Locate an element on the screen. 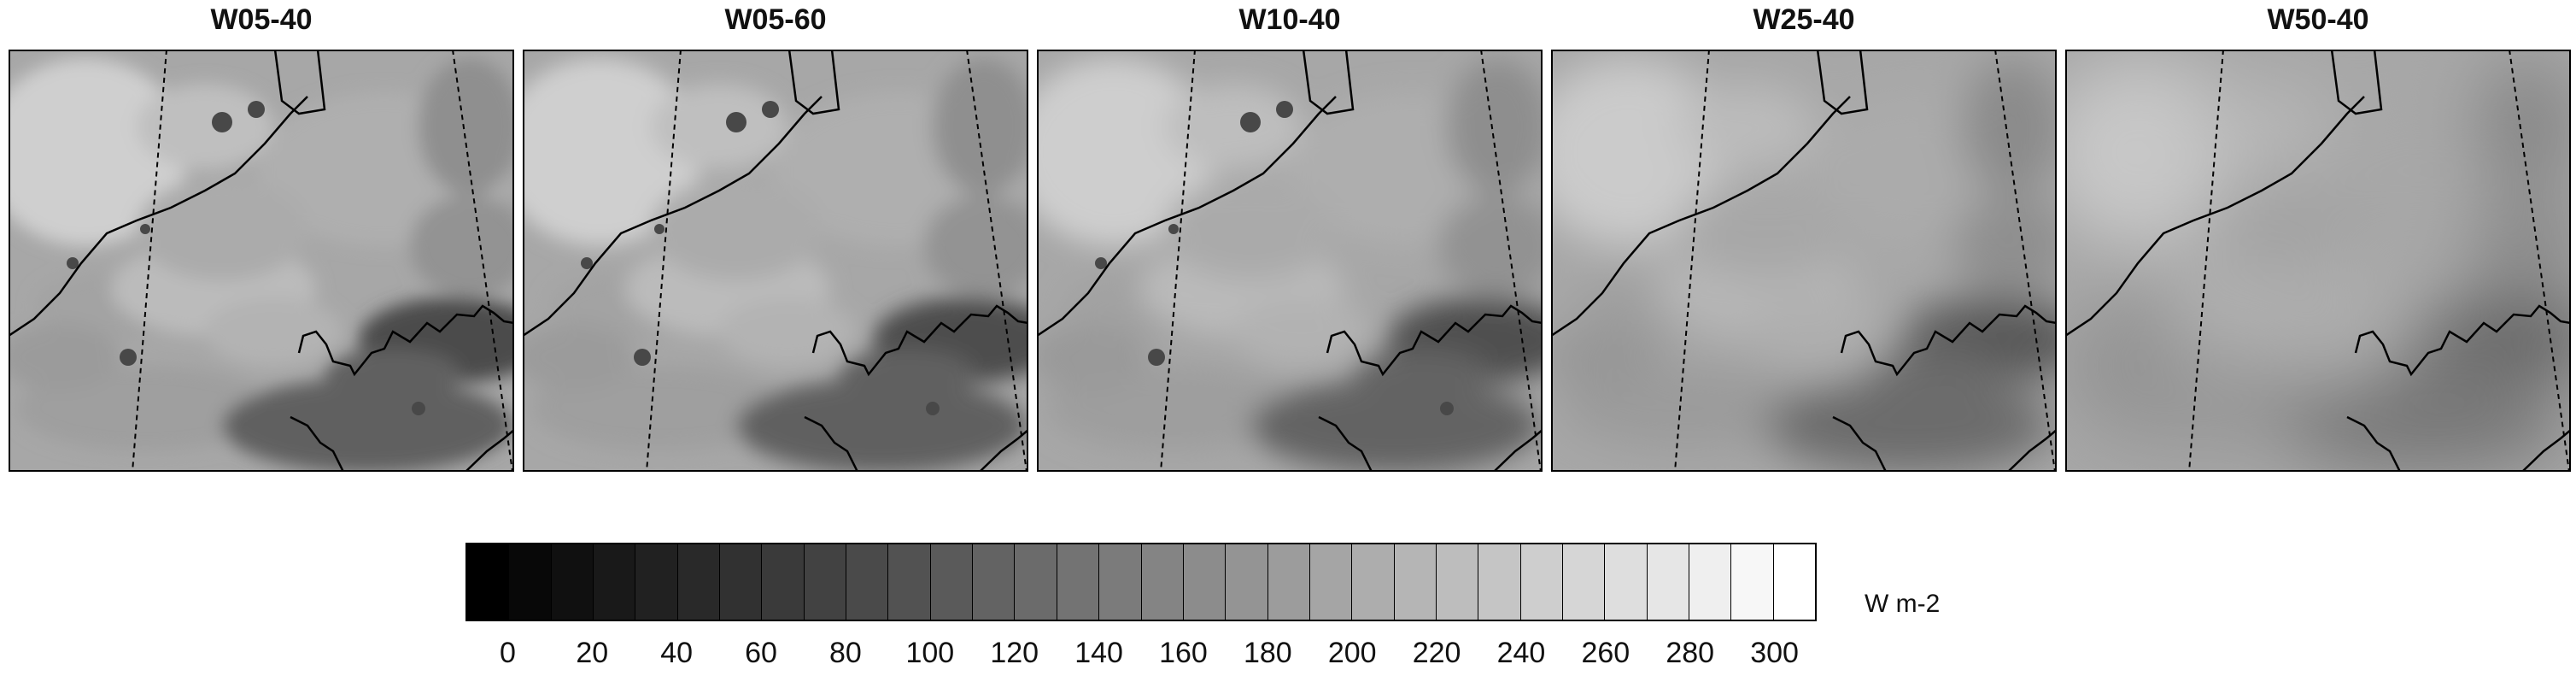  panel-title: W05-60 is located at coordinates (775, 19).